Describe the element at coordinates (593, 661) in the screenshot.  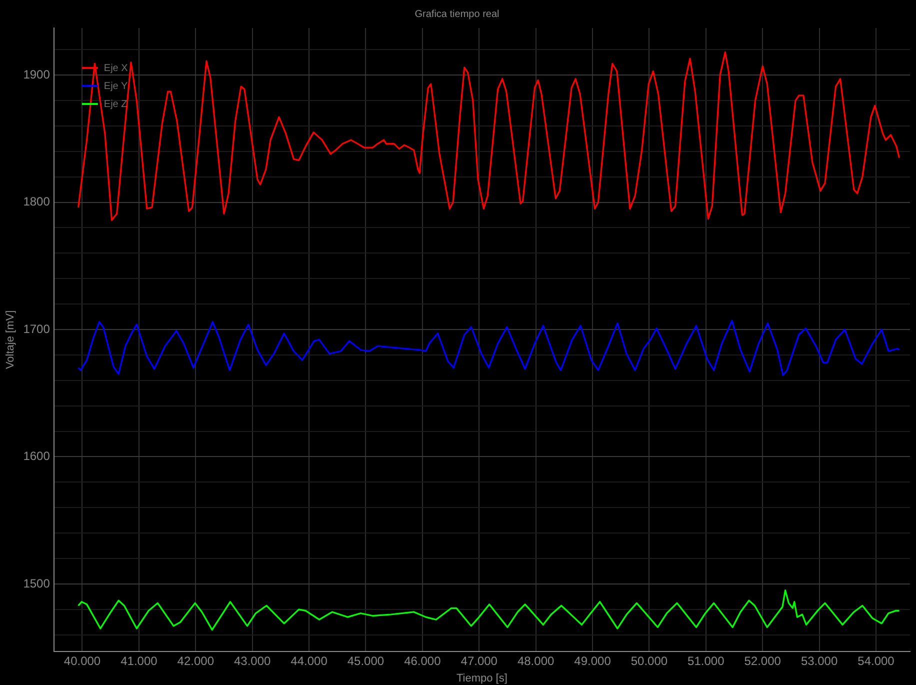
I see `x-tick-label: 49.000` at that location.